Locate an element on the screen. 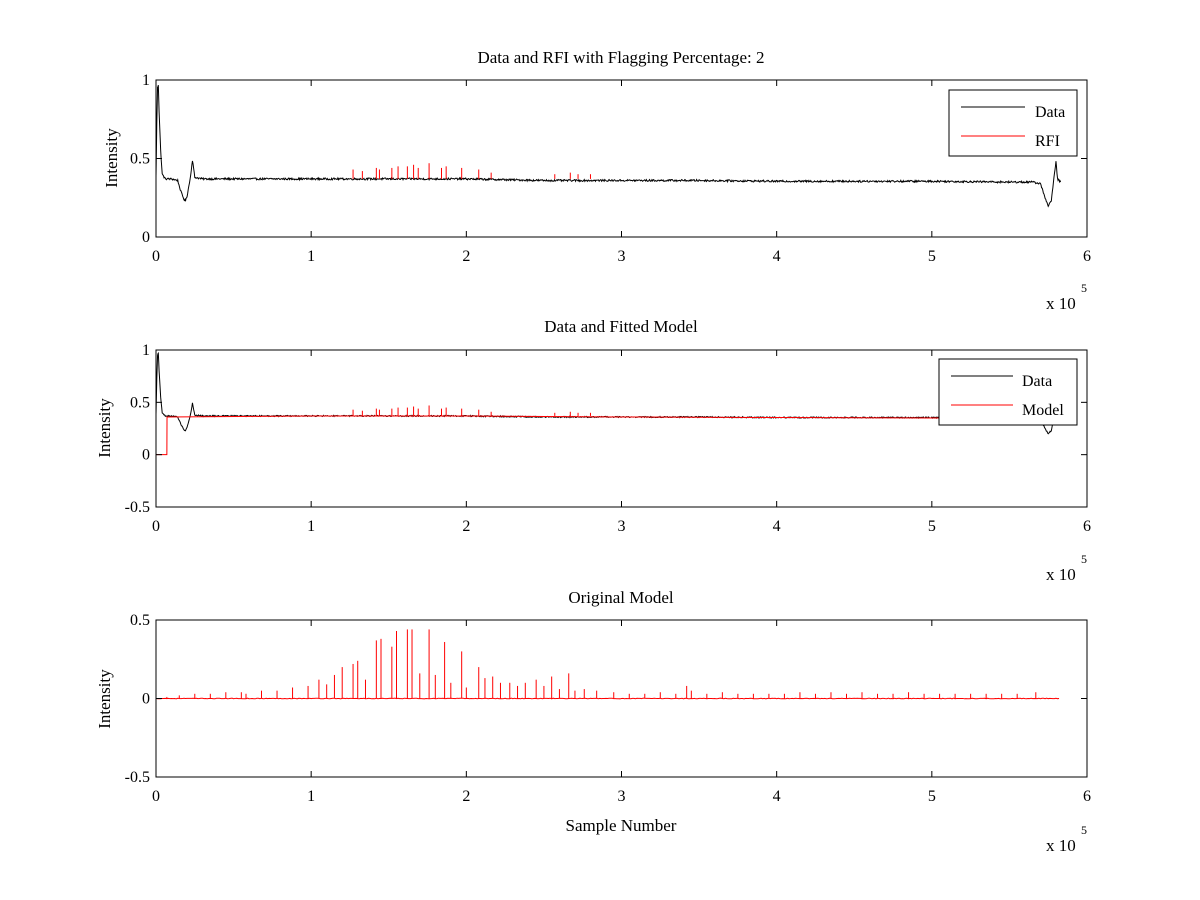 The image size is (1200, 900). subplot-title: Data and Fitted Model is located at coordinates (621, 326).